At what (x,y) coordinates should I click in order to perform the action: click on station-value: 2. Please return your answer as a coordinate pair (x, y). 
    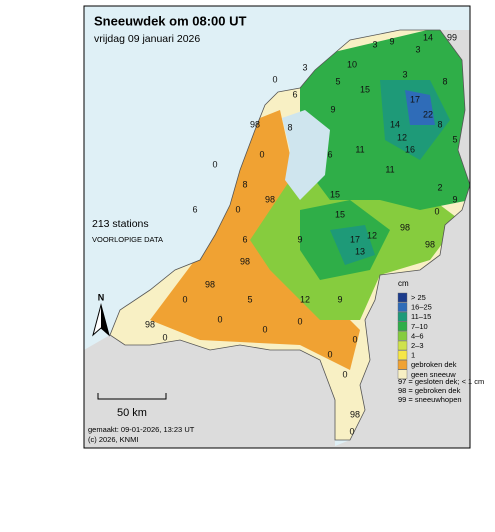
    Looking at the image, I should click on (439, 187).